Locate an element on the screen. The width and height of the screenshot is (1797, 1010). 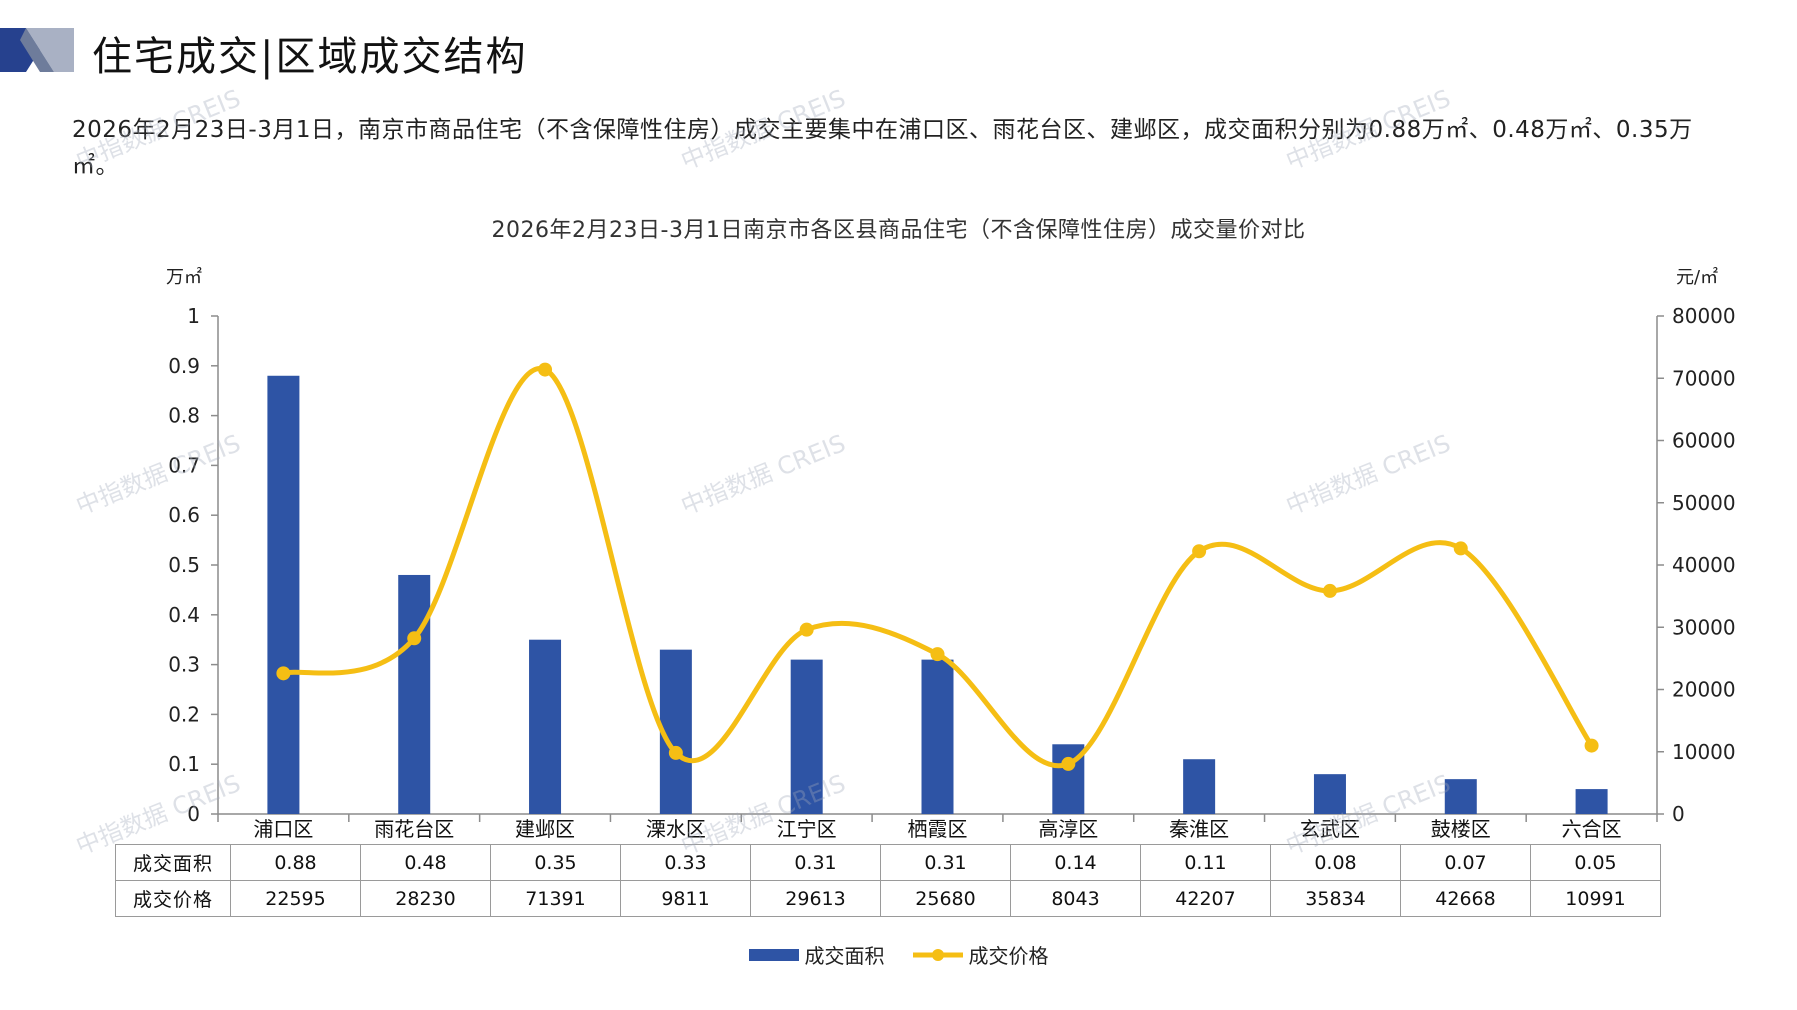
legend-item-bar: 成交面积 is located at coordinates (816, 954).